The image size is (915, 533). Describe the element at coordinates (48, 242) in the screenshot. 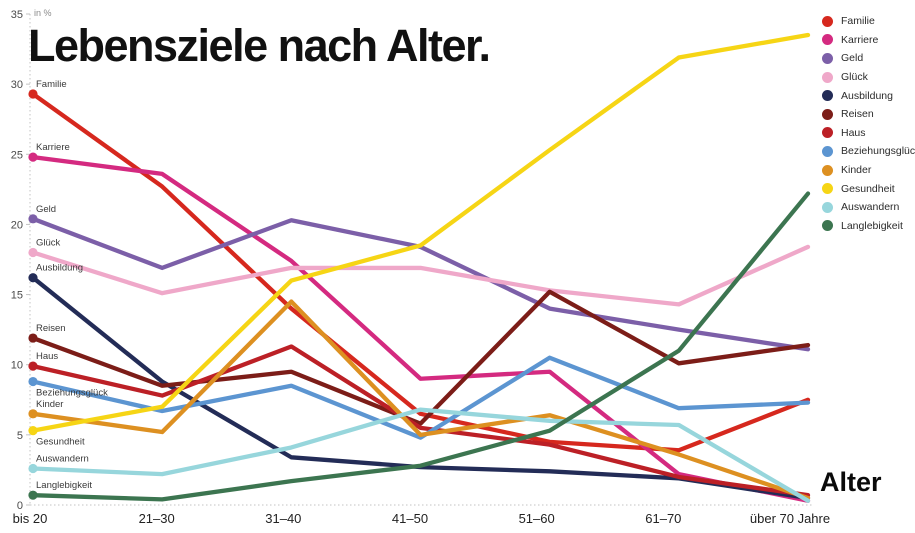

I see `series-label-glueck: Glück` at that location.